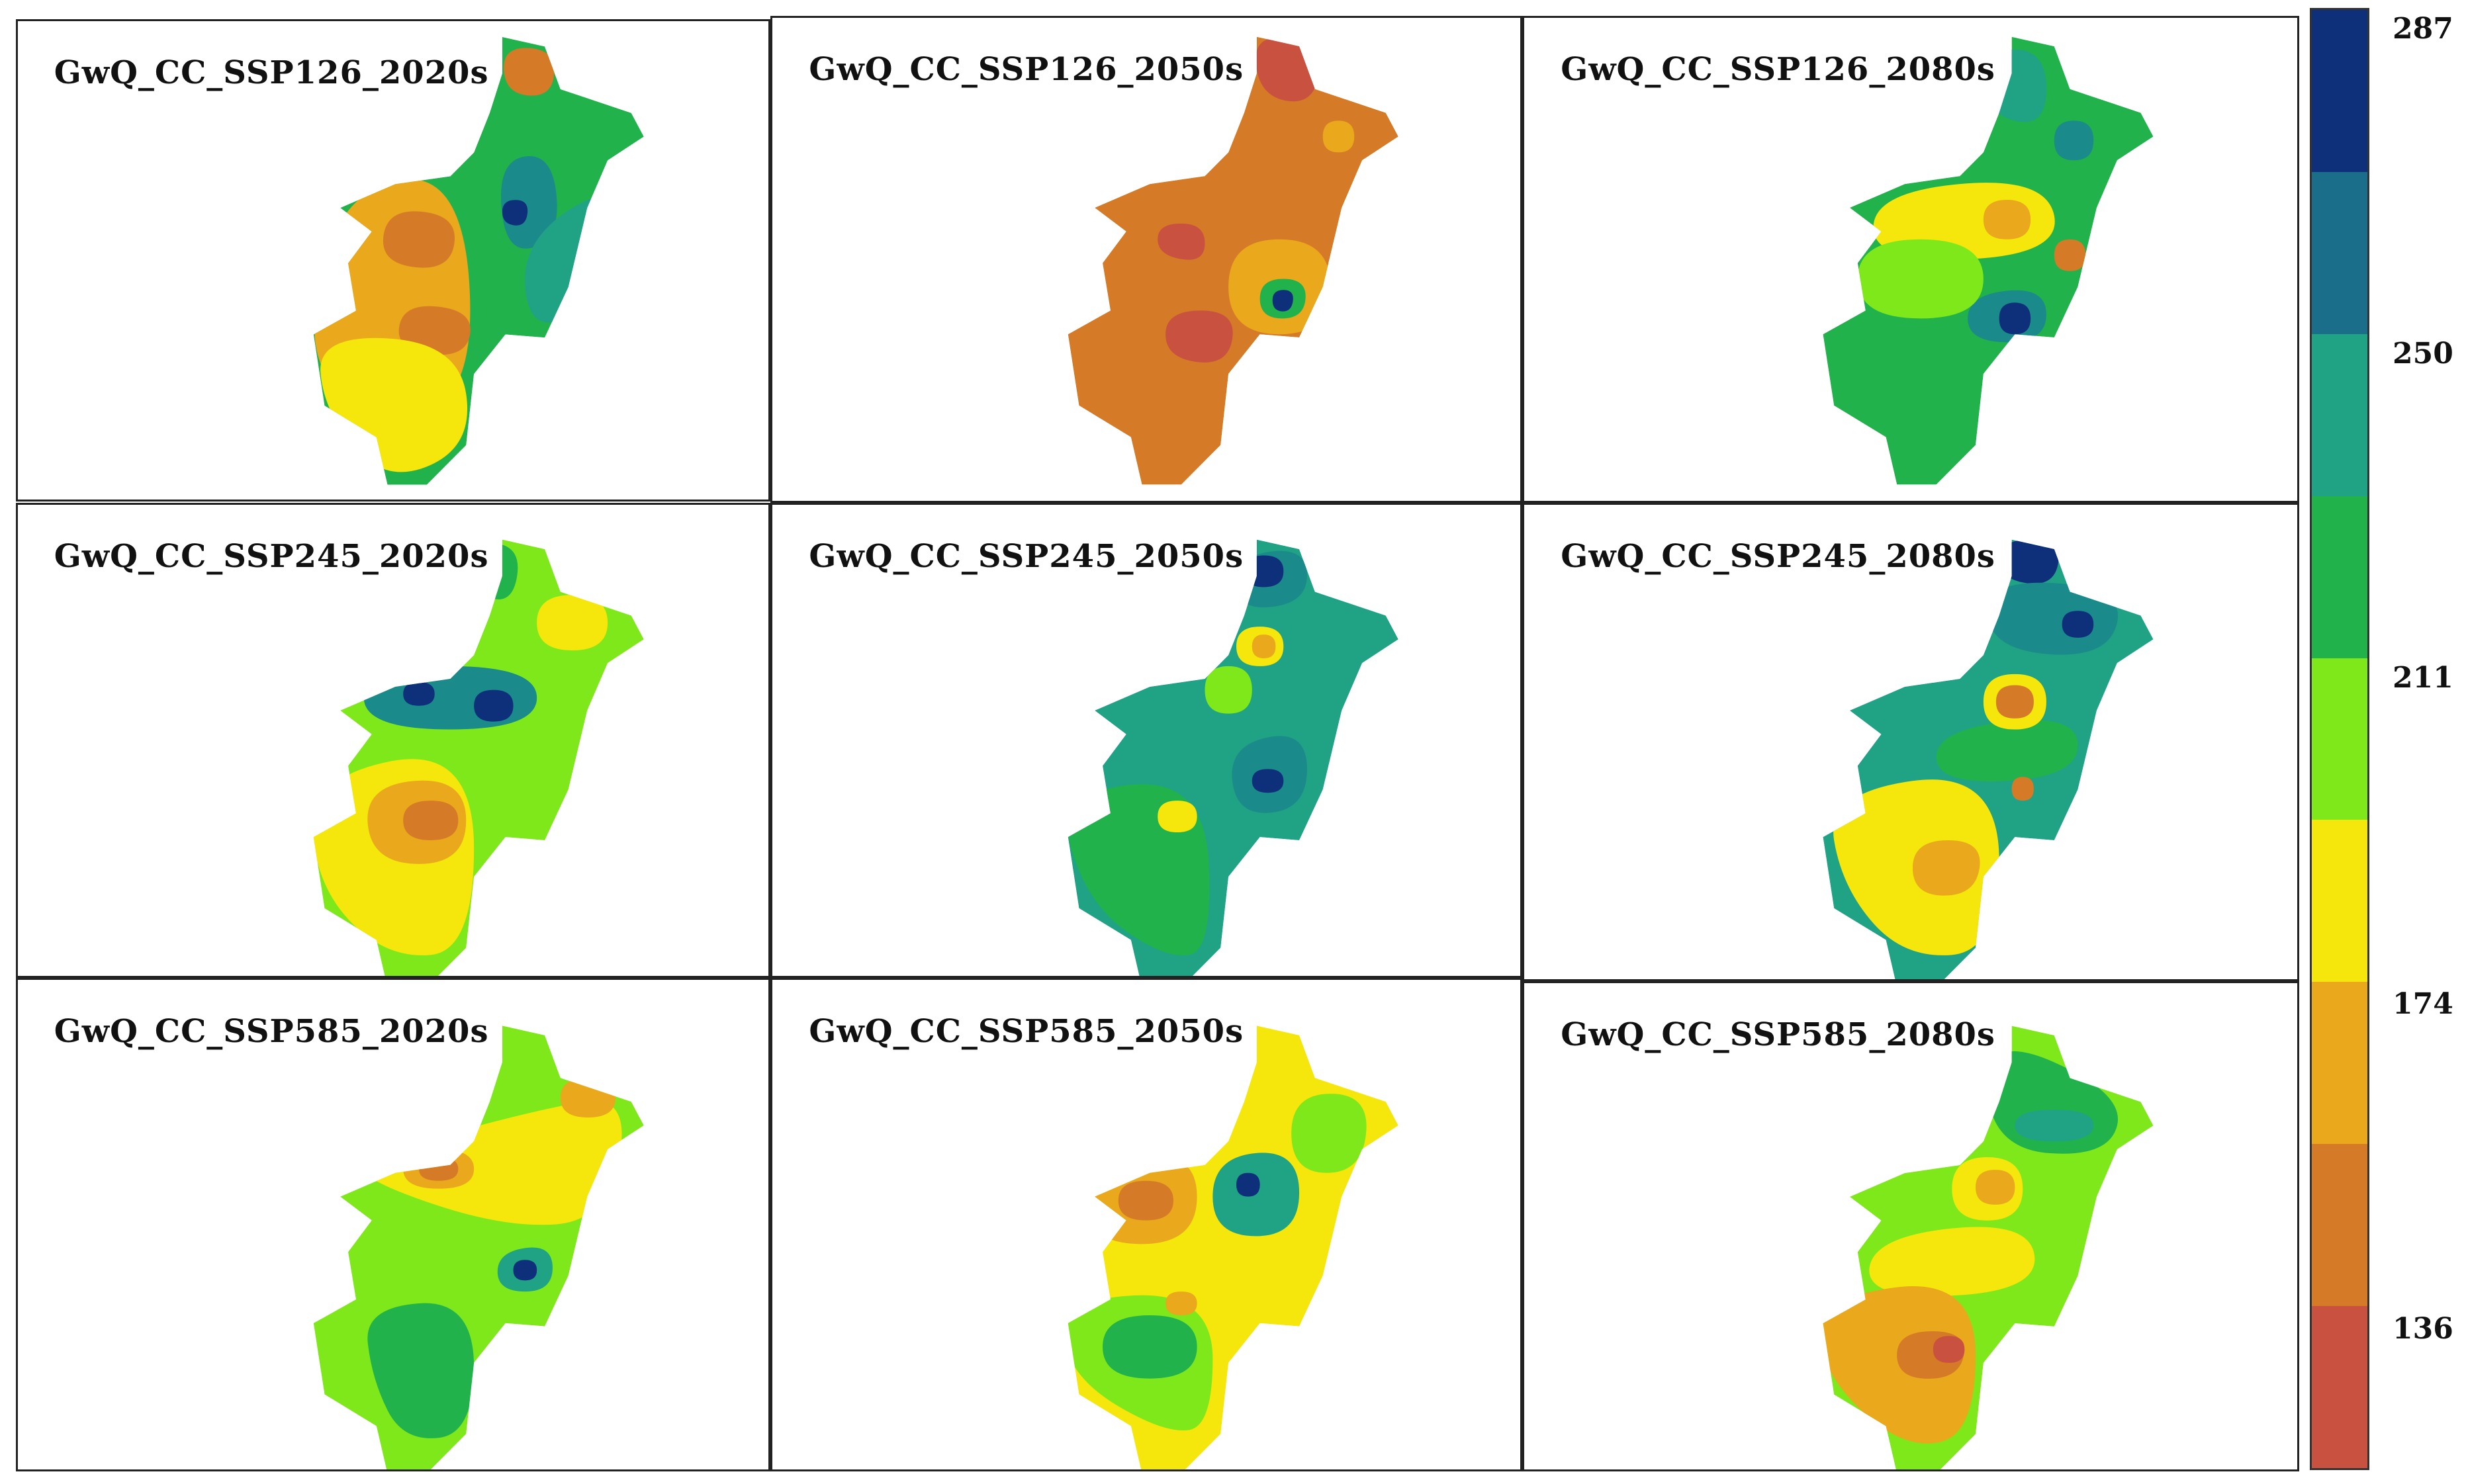  I want to click on panel-title: GwQ_CC_SSP245_2050s, so click(1026, 557).